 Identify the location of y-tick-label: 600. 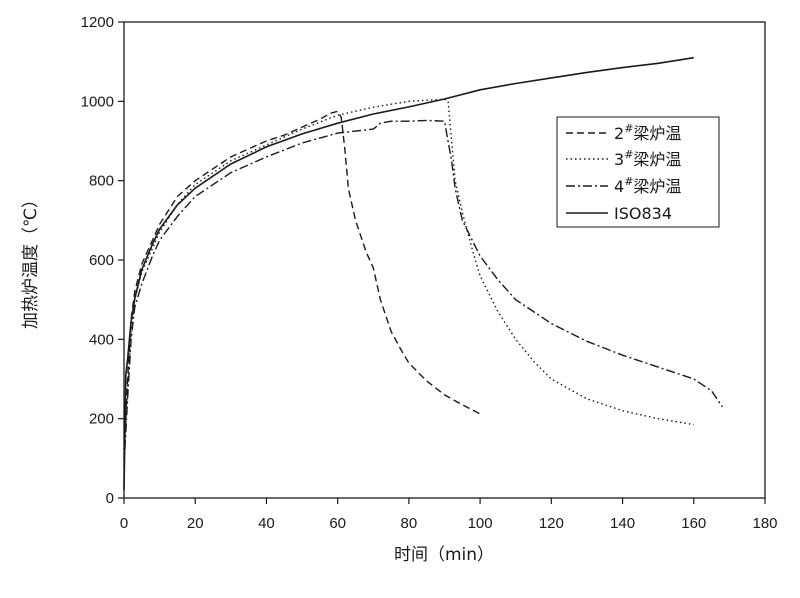
(101, 260).